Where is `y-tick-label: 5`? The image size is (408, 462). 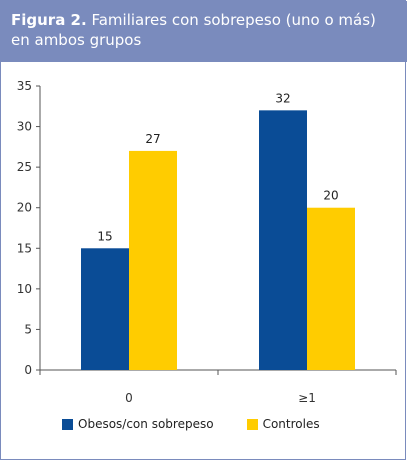 y-tick-label: 5 is located at coordinates (28, 329).